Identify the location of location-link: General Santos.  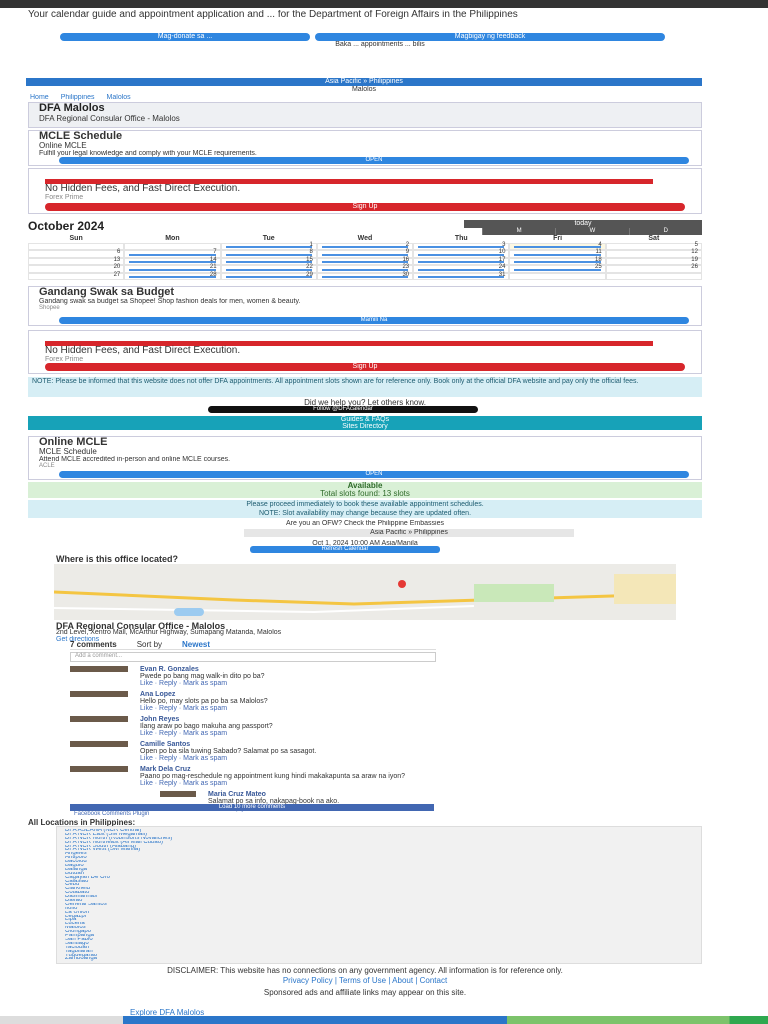
(86, 904).